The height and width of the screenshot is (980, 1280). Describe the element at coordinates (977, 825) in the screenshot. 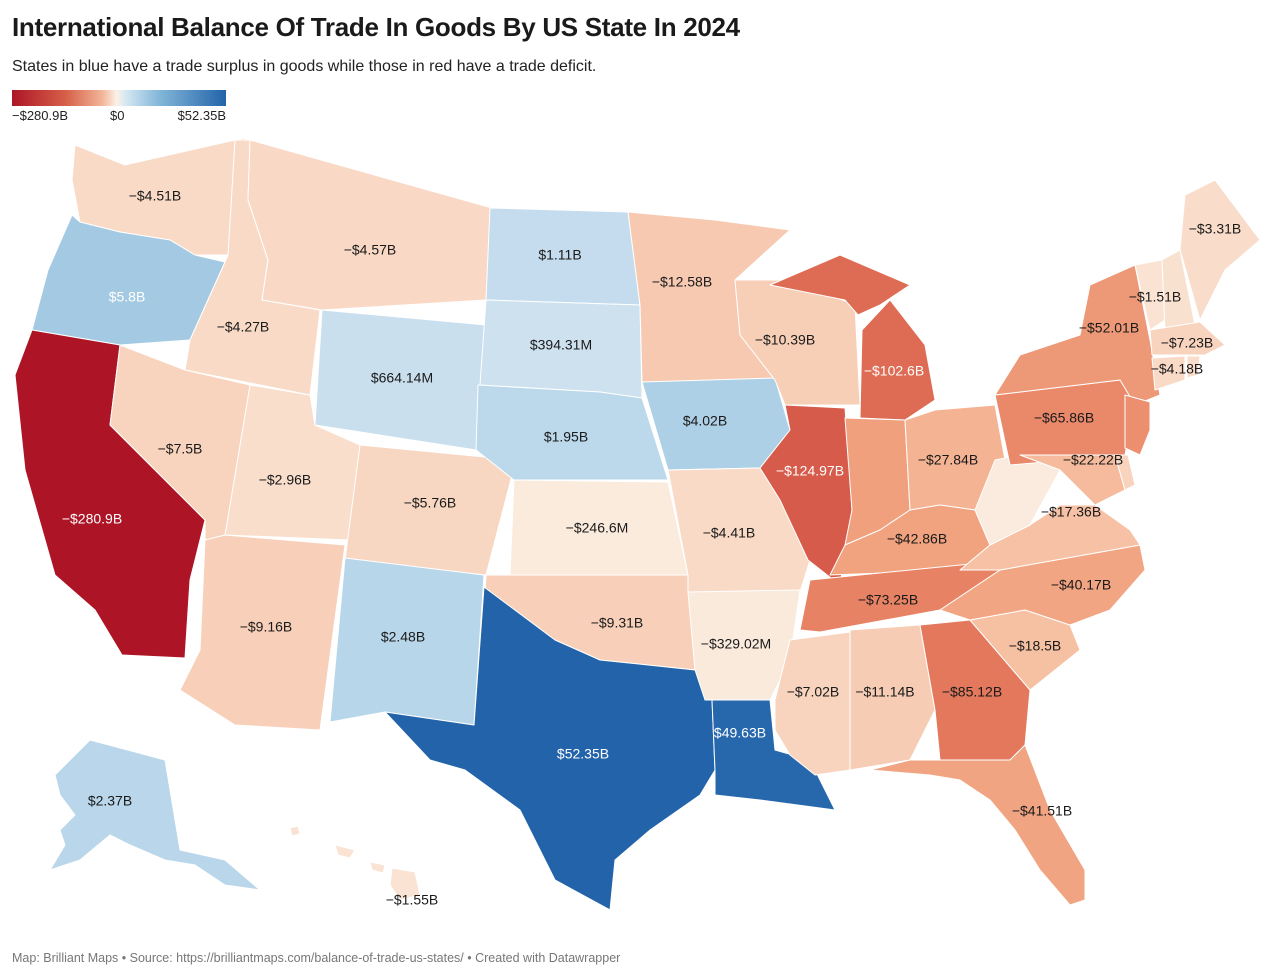

I see `state-FL` at that location.